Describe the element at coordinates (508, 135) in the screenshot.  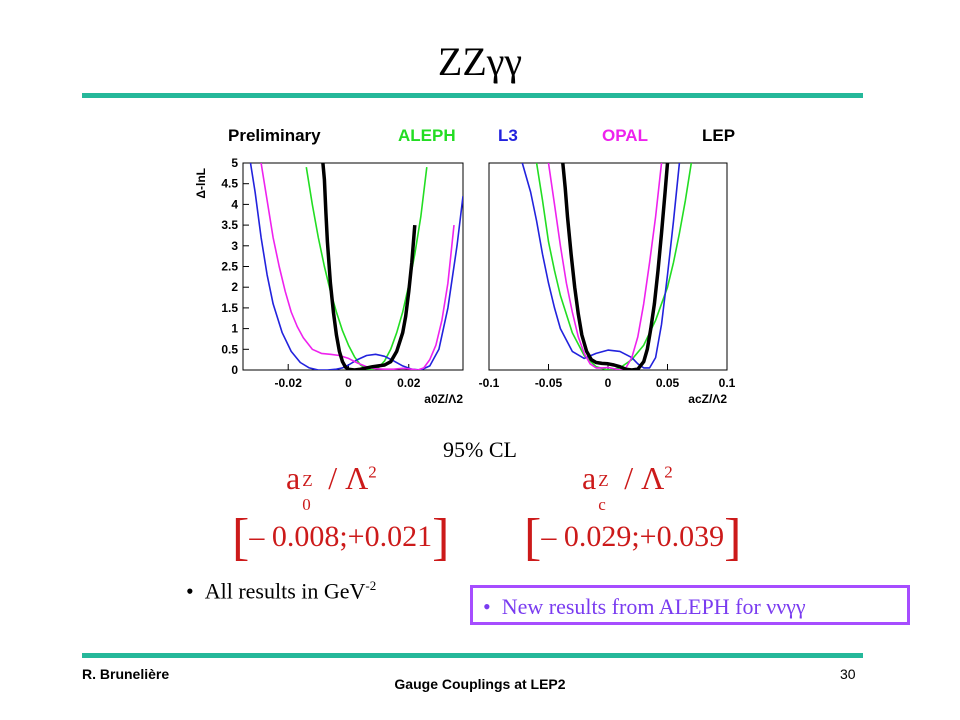
I see `legend-l3: L3` at that location.